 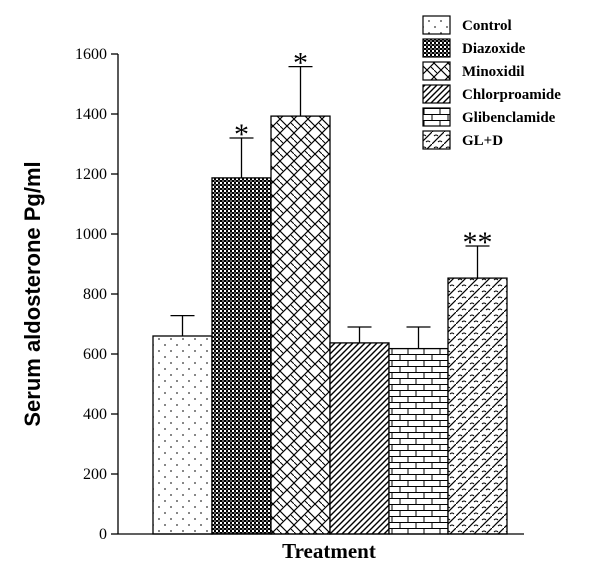 What do you see at coordinates (95, 474) in the screenshot?
I see `y-tick-label-200: 200` at bounding box center [95, 474].